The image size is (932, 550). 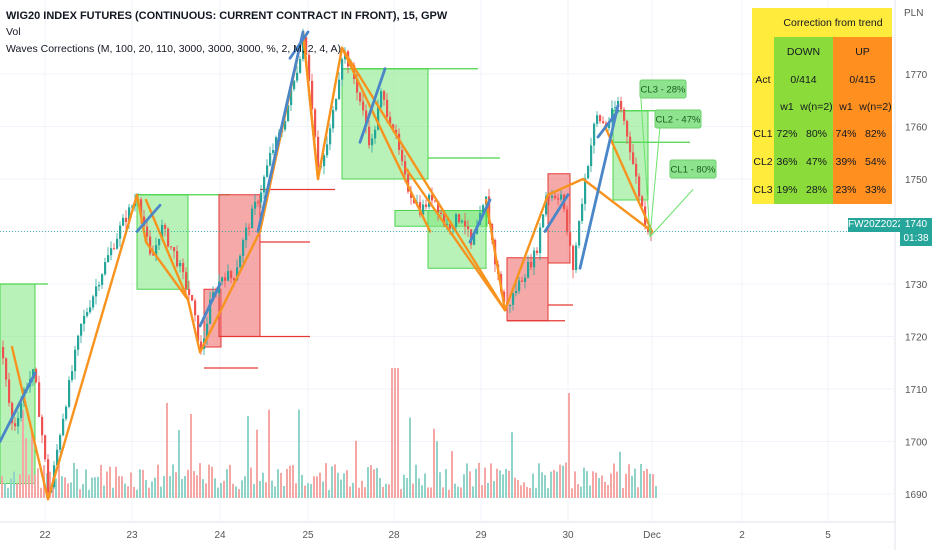 What do you see at coordinates (308, 535) in the screenshot?
I see `x-tick-label: 25` at bounding box center [308, 535].